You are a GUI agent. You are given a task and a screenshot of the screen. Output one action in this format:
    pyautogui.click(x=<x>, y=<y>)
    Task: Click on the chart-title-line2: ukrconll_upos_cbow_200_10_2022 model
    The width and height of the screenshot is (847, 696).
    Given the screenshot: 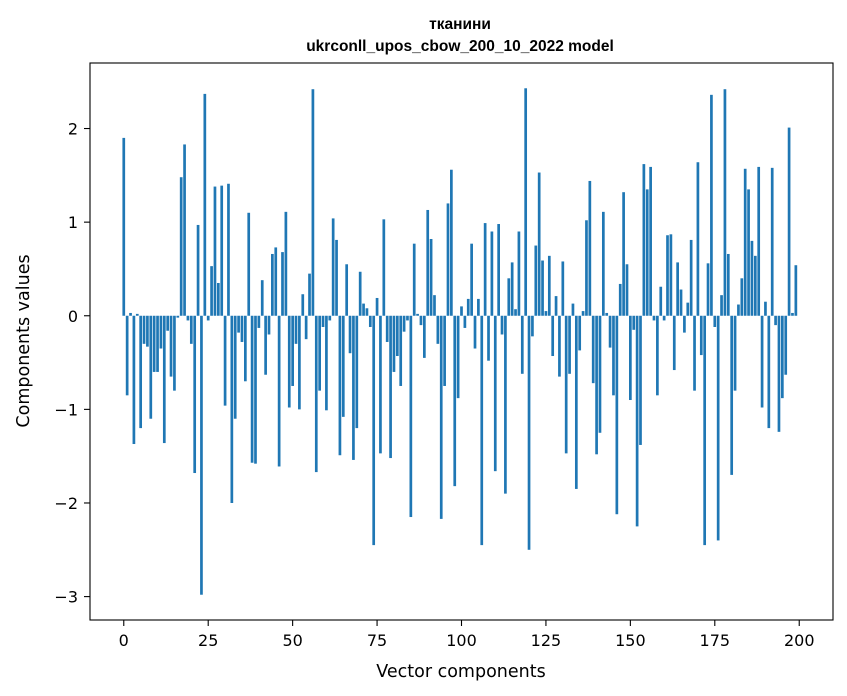 What is the action you would take?
    pyautogui.click(x=460, y=46)
    